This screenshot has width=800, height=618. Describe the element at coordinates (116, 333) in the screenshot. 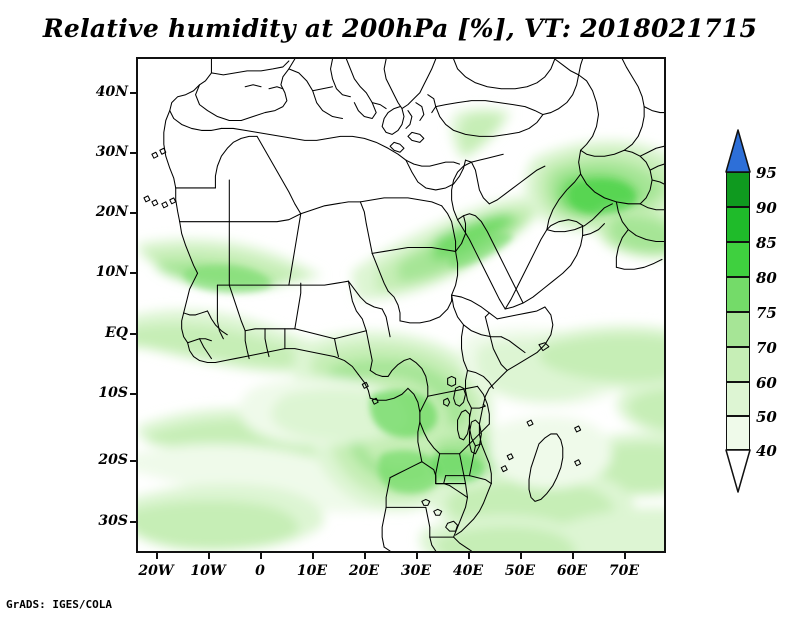

I see `y-label-EQ: EQ` at that location.